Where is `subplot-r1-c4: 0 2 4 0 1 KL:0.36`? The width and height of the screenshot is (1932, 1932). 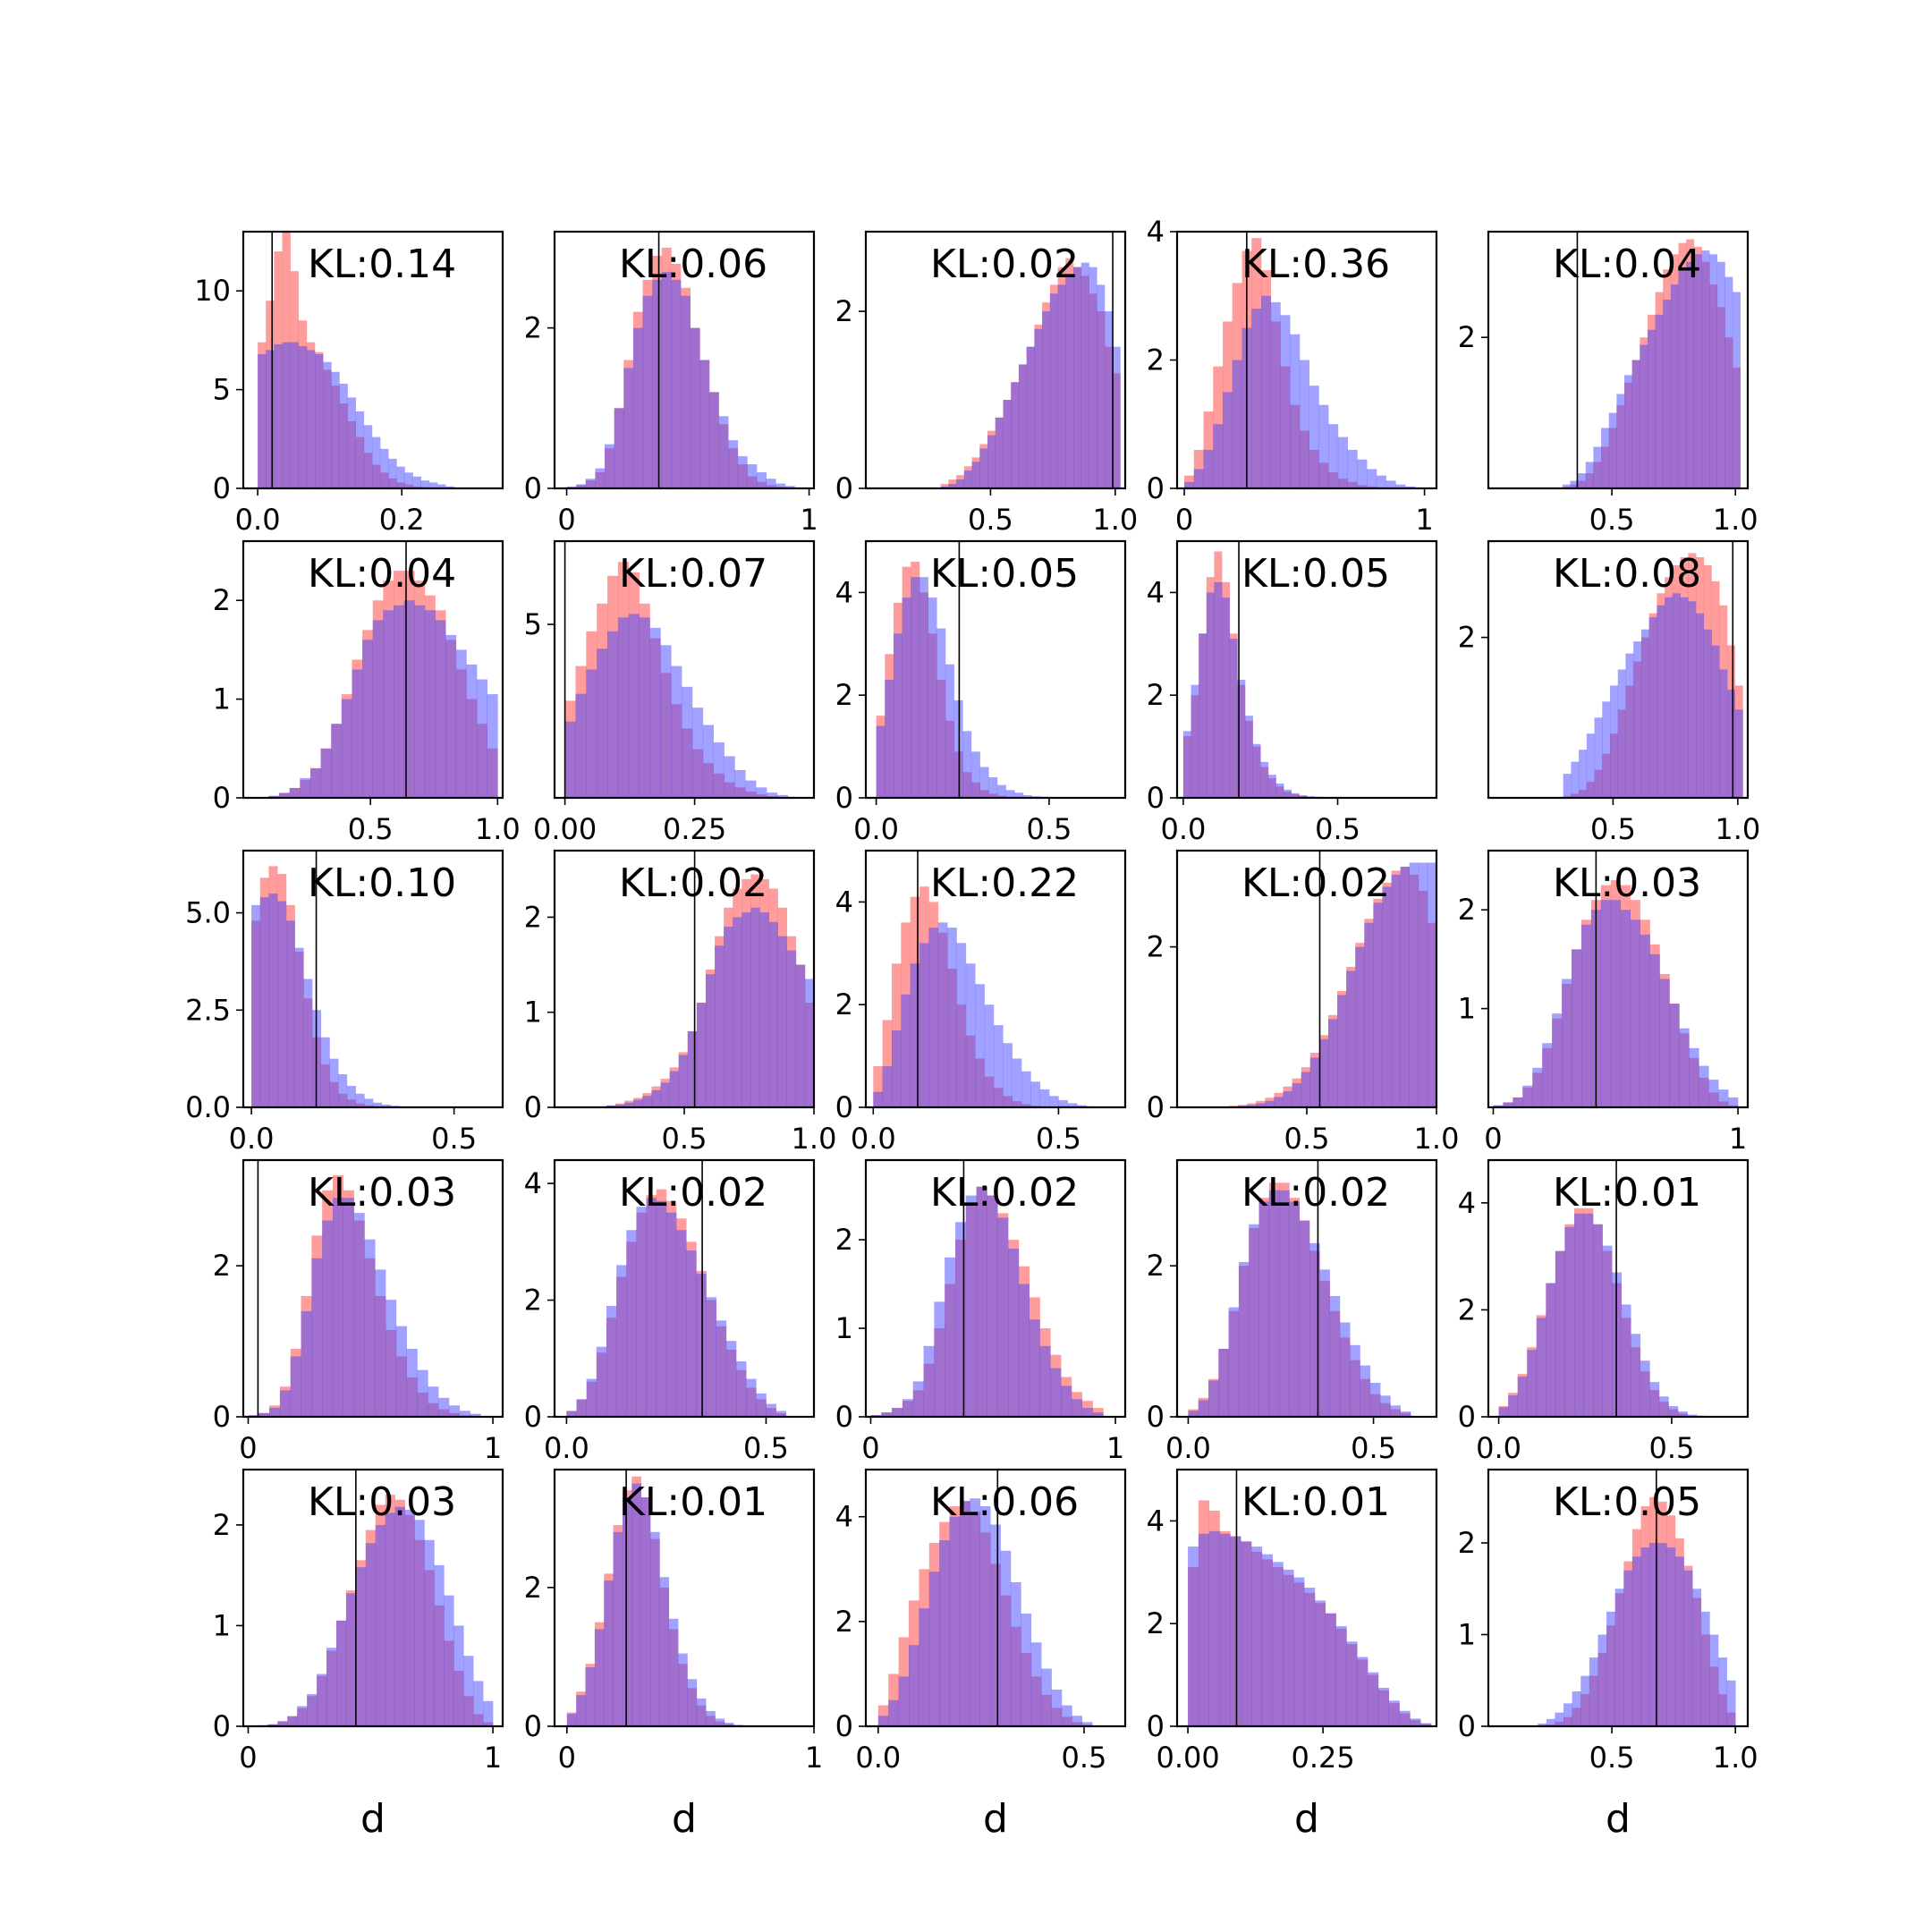 subplot-r1-c4: 0 2 4 0 1 KL:0.36 is located at coordinates (1292, 376).